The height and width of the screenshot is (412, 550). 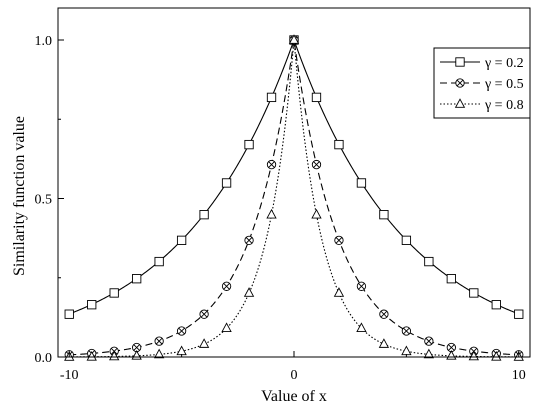 I want to click on x-tick-label: 0, so click(x=294, y=375).